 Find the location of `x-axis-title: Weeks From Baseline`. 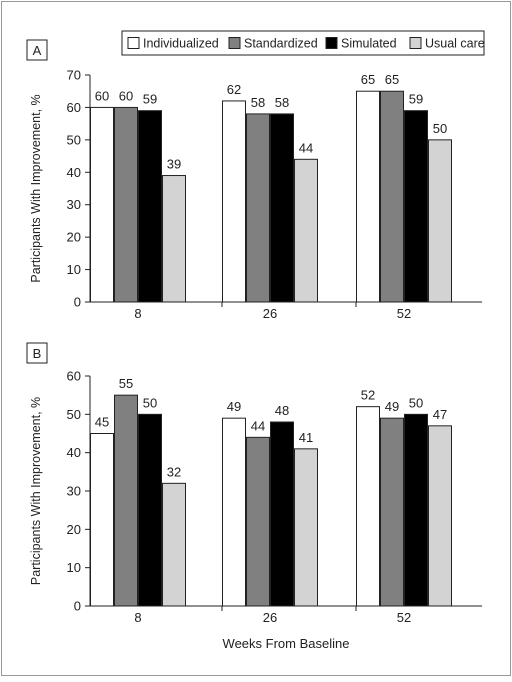

x-axis-title: Weeks From Baseline is located at coordinates (286, 643).